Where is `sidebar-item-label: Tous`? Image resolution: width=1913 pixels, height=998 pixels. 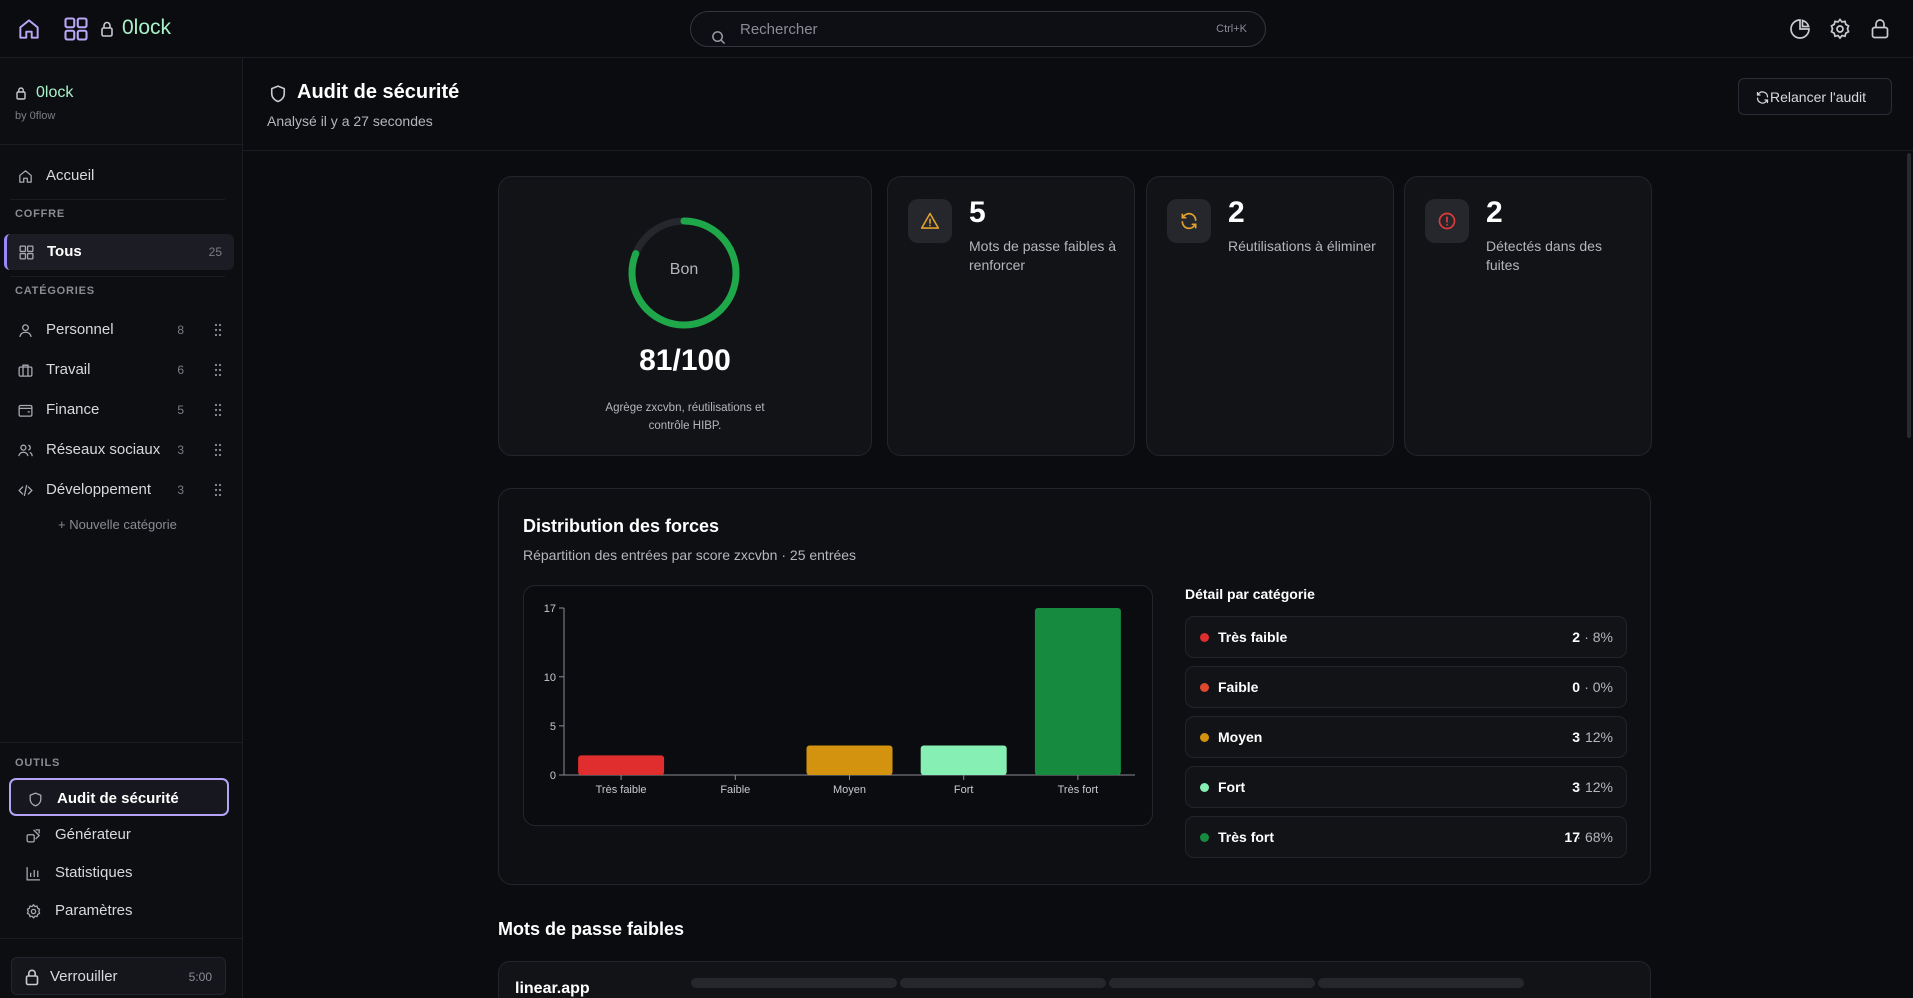 sidebar-item-label: Tous is located at coordinates (64, 251).